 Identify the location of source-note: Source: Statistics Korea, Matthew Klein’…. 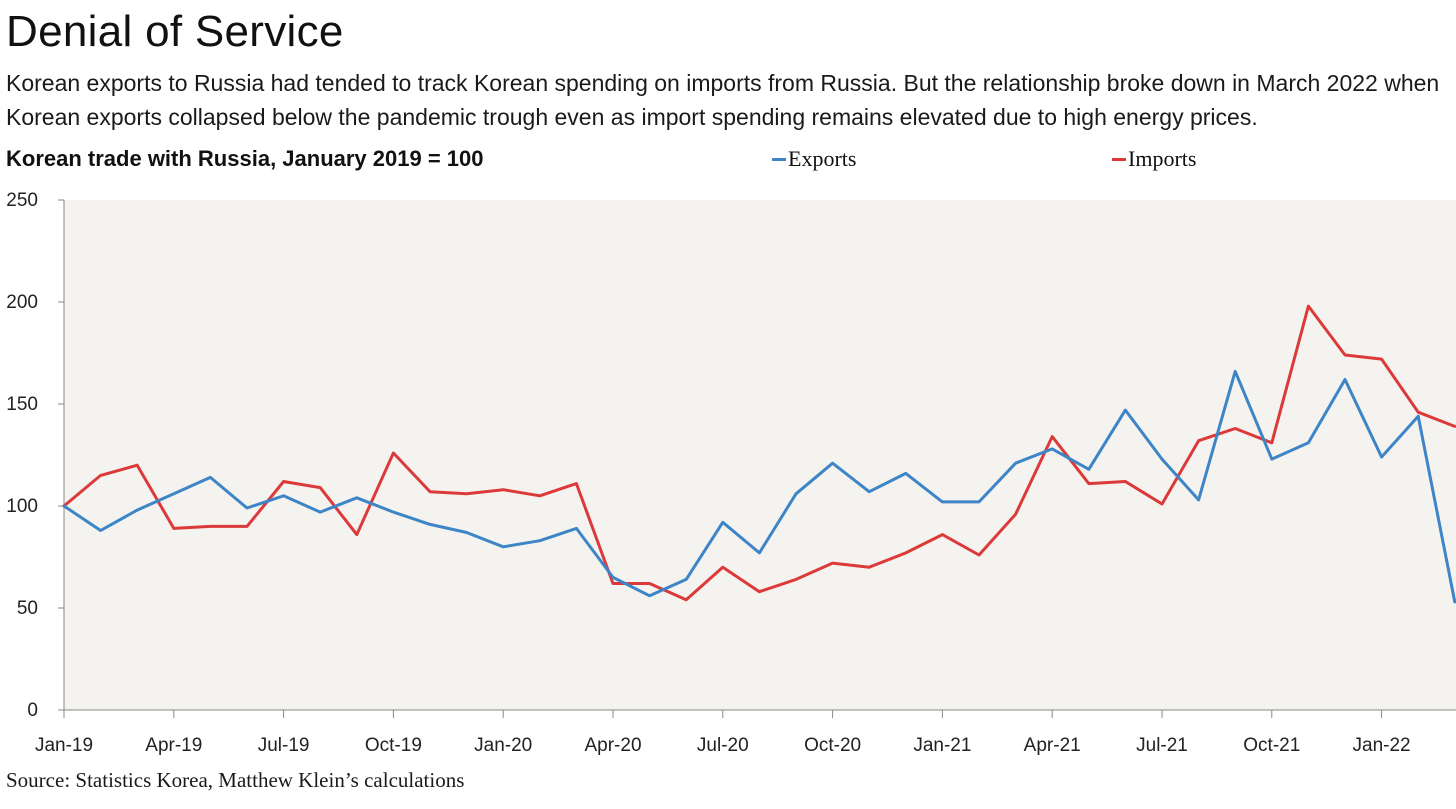
(235, 780).